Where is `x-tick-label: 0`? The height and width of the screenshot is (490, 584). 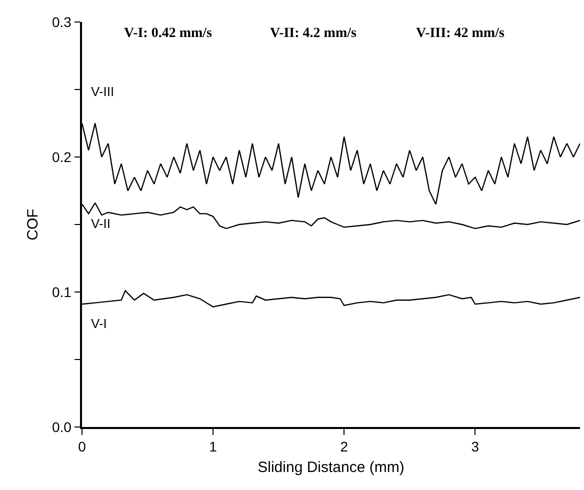 x-tick-label: 0 is located at coordinates (82, 446).